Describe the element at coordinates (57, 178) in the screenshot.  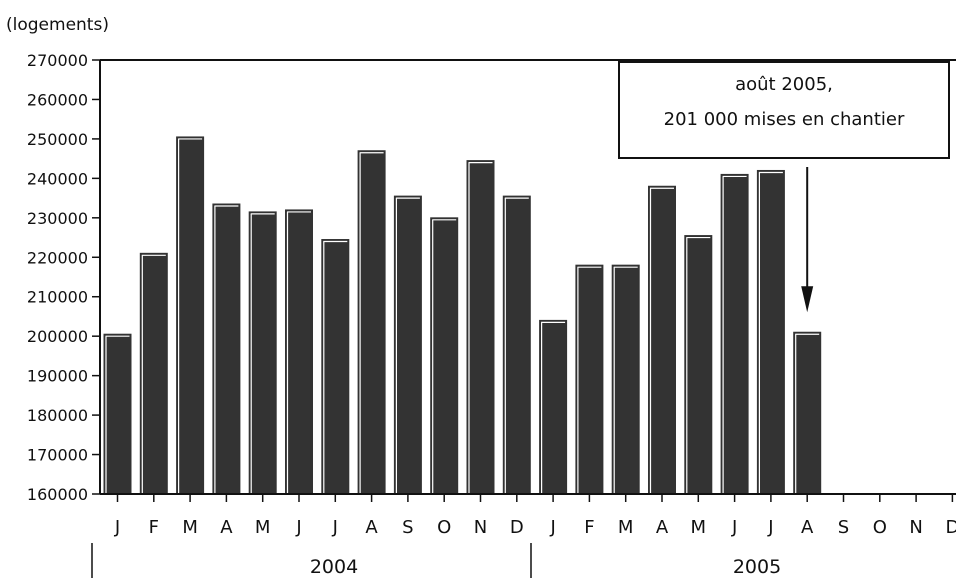
I see `y-tick-label: 240000` at that location.